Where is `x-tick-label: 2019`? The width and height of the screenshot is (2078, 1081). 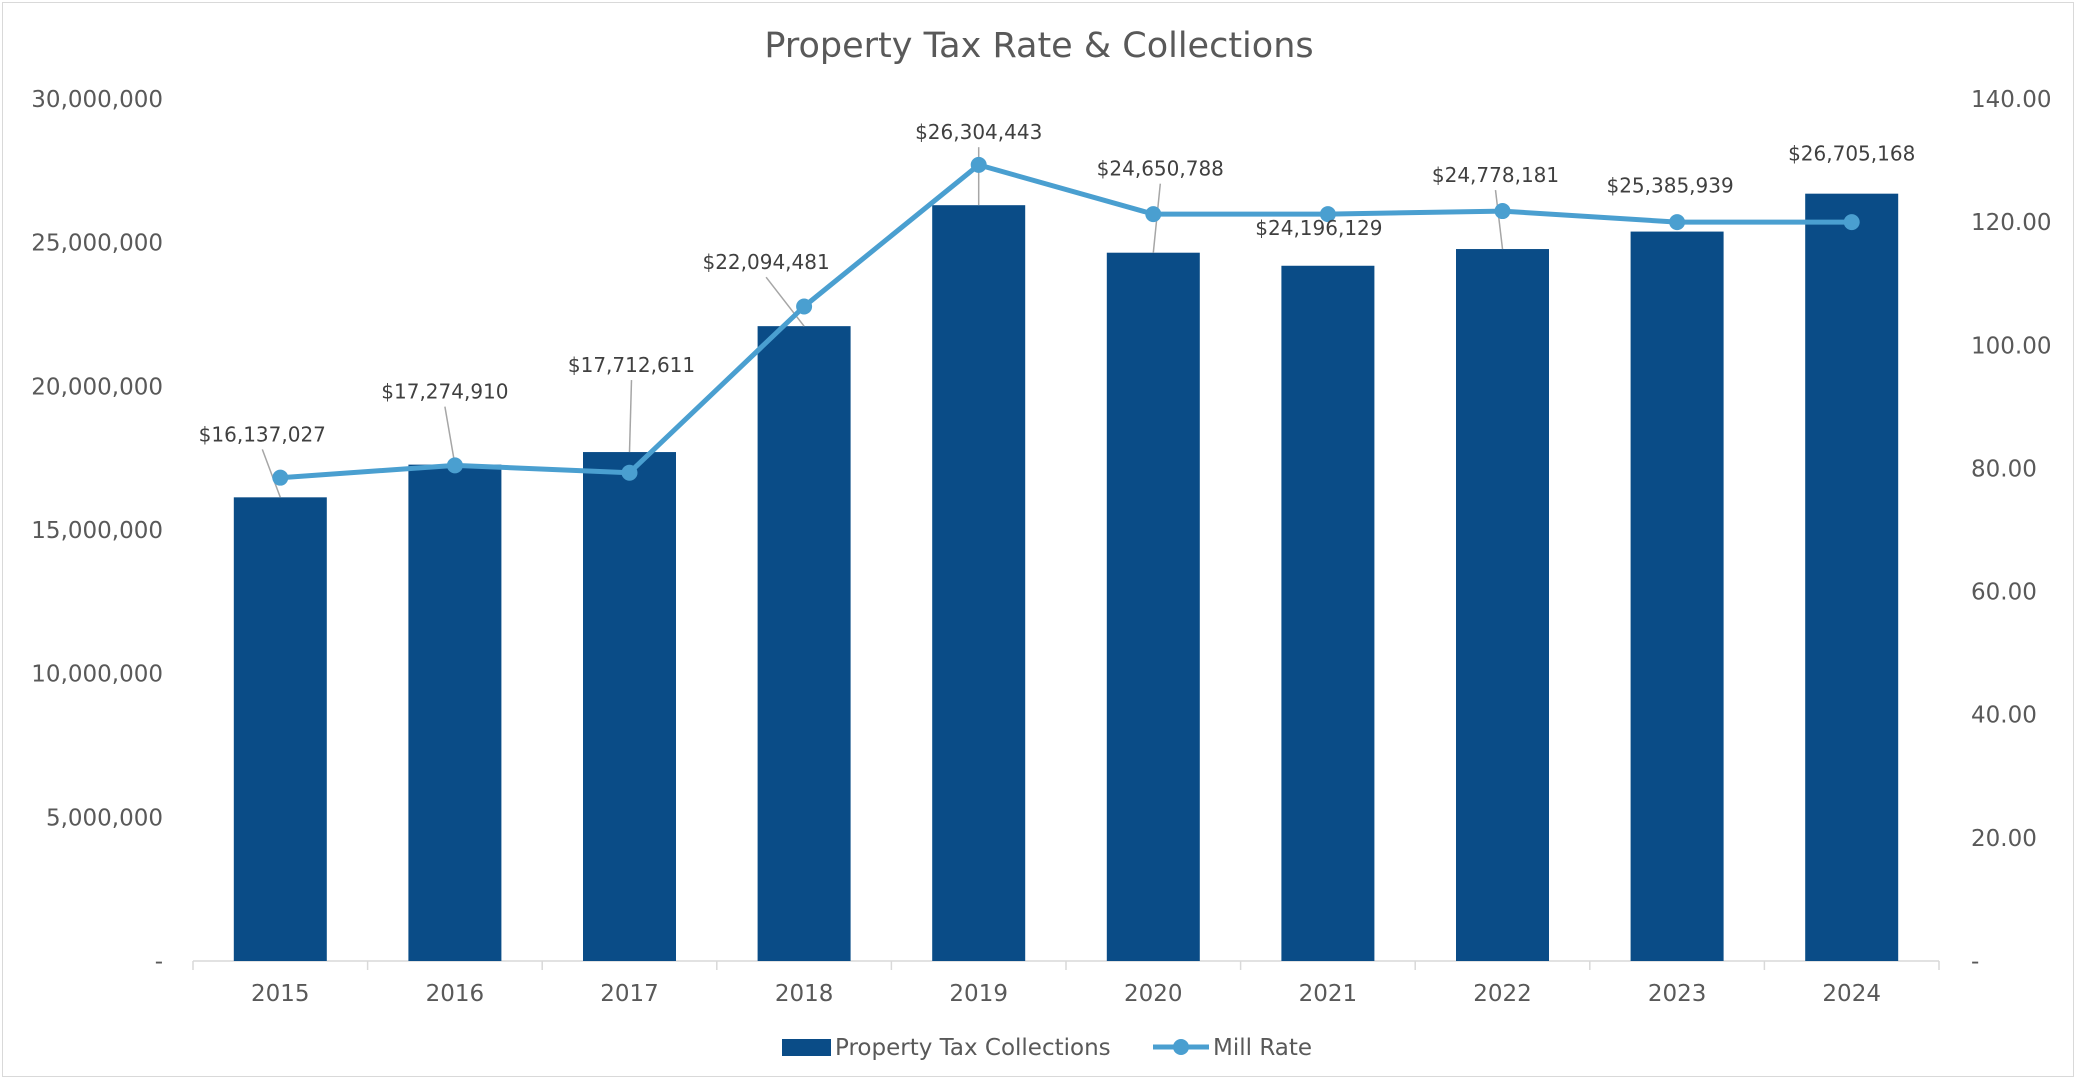
x-tick-label: 2019 is located at coordinates (978, 994).